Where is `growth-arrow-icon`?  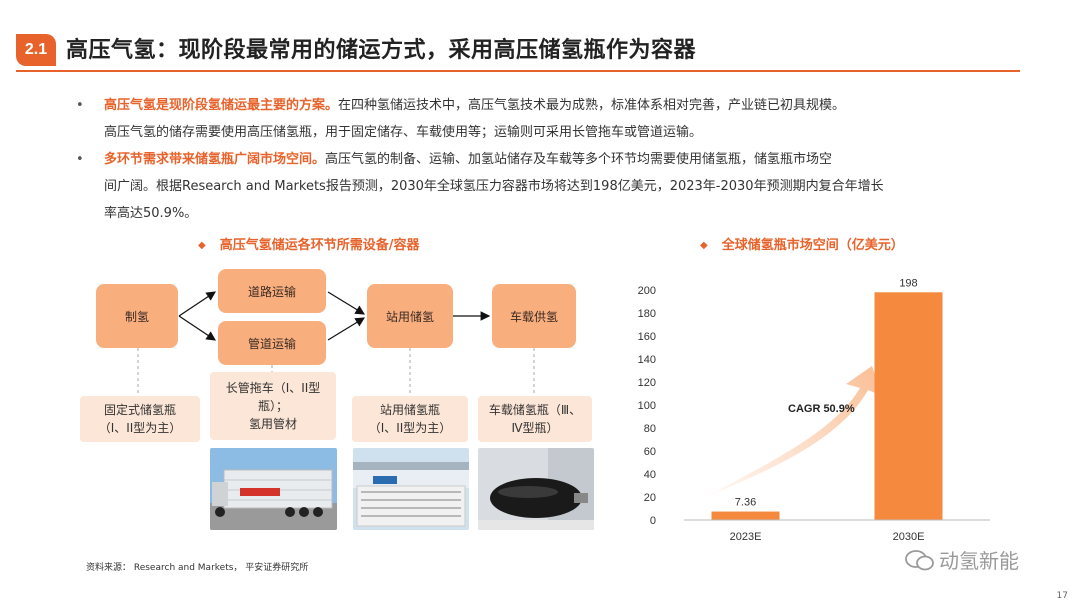
growth-arrow-icon is located at coordinates (795, 431).